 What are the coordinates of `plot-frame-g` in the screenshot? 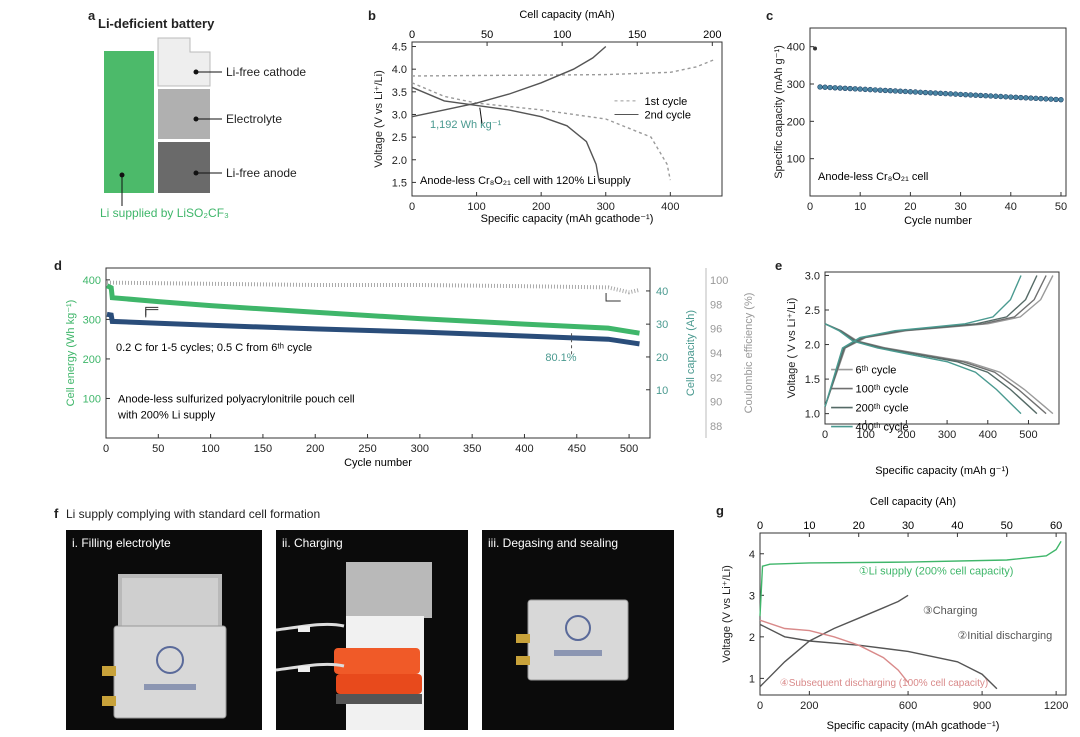 It's located at (913, 614).